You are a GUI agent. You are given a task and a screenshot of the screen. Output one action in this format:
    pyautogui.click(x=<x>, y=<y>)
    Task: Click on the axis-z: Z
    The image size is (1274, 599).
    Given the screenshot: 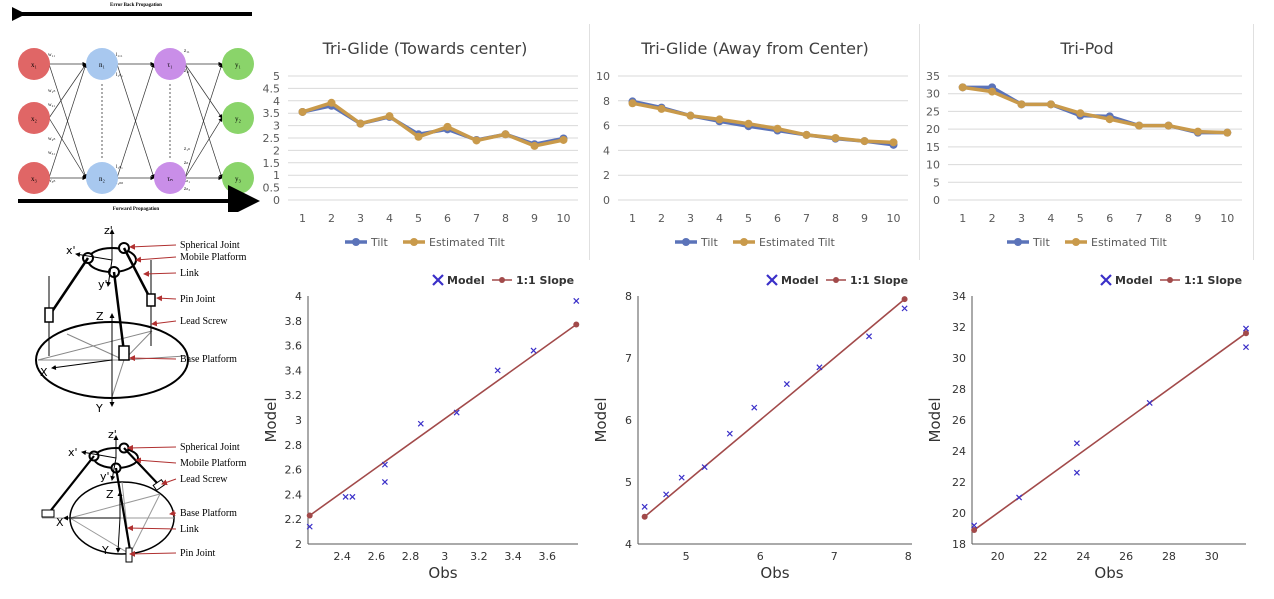 What is the action you would take?
    pyautogui.click(x=100, y=316)
    